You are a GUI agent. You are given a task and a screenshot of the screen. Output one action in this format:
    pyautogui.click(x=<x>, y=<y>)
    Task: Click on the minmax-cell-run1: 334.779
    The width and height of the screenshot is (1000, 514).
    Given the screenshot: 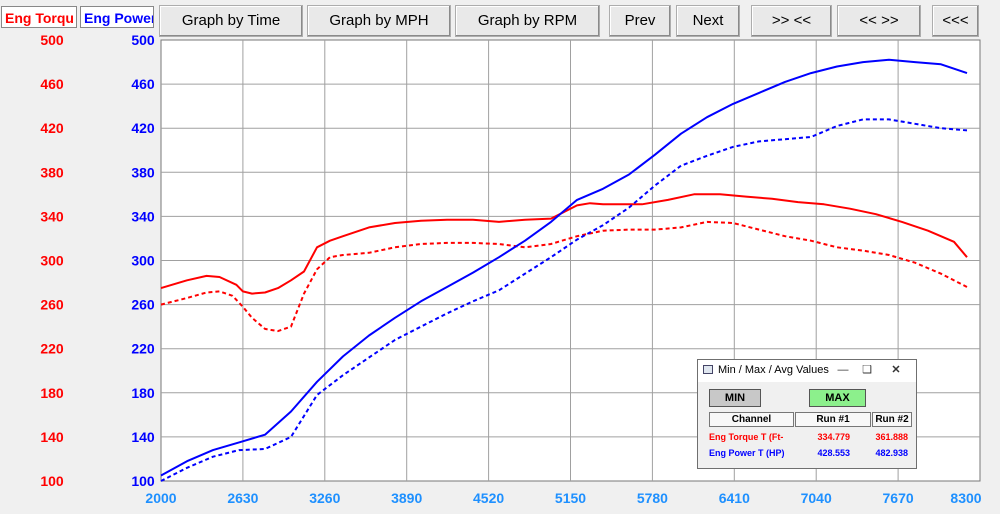 What is the action you would take?
    pyautogui.click(x=833, y=437)
    